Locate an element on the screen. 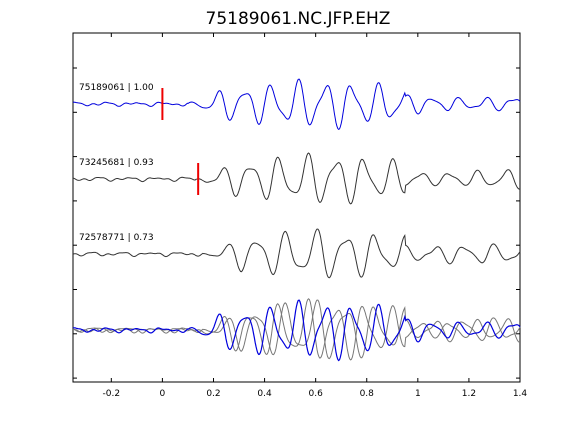 This screenshot has height=432, width=576. x-tick-label: 1 is located at coordinates (418, 394).